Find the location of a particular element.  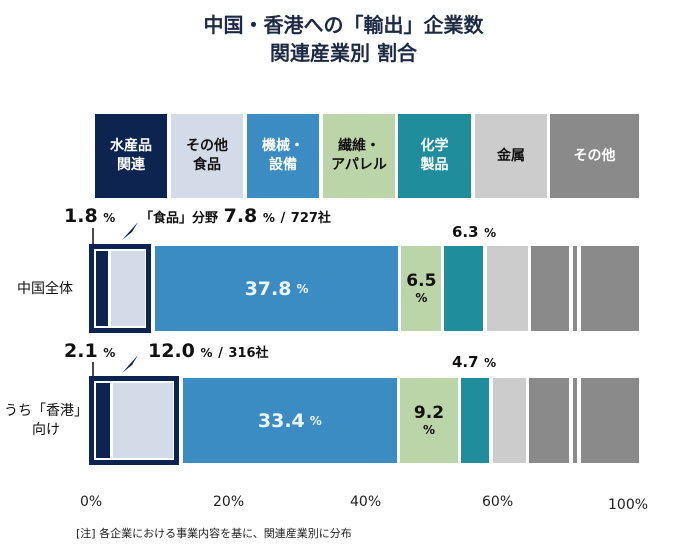

x-tick-40: 40% is located at coordinates (366, 502).